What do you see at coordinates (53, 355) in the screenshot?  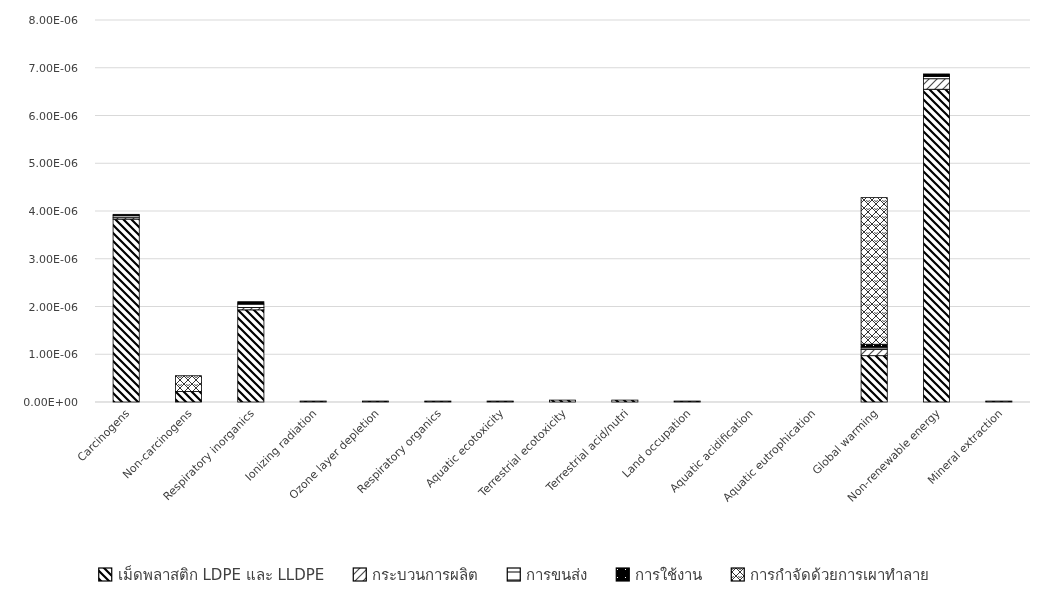 I see `y-tick-label: 1.00E-06` at bounding box center [53, 355].